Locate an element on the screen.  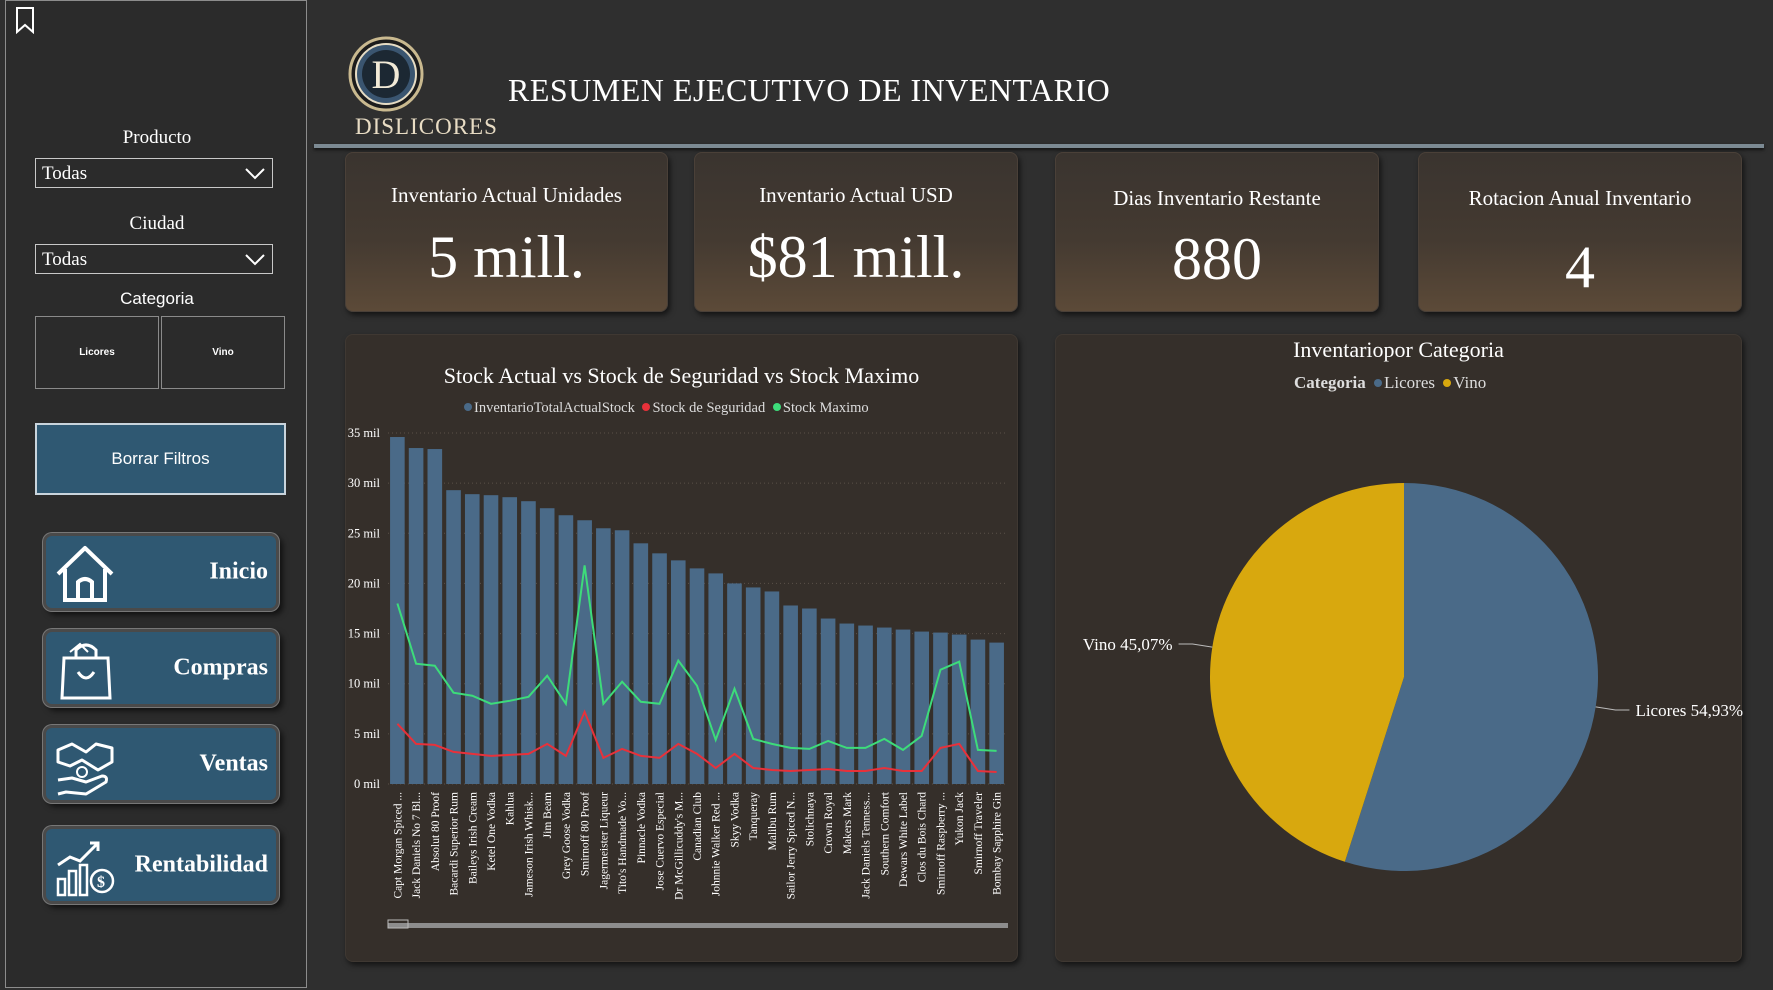
chart-scrollbar is located at coordinates (698, 925).